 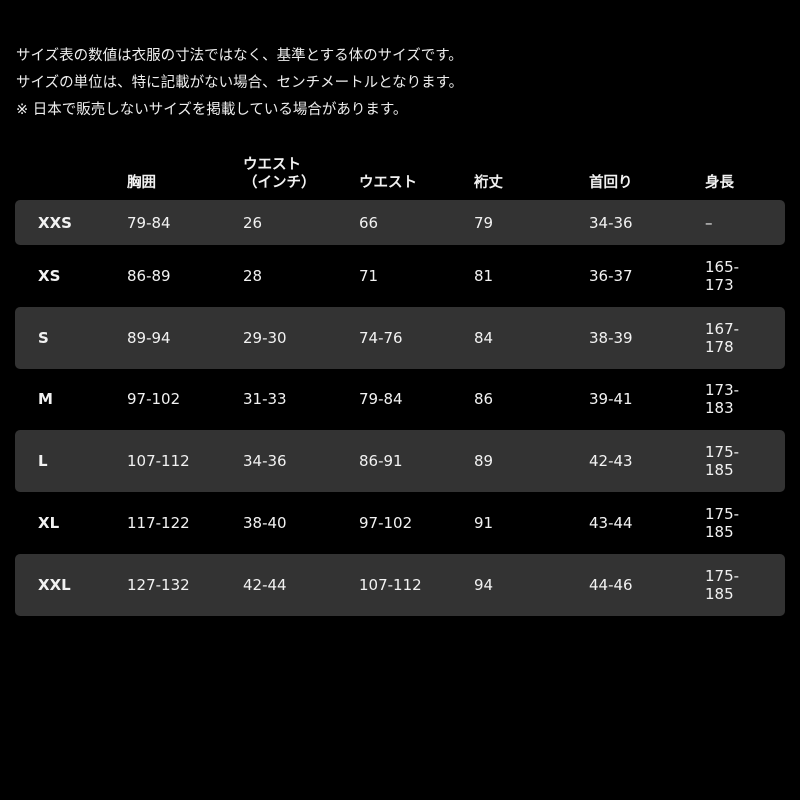 I want to click on table-row: L 107-112 34-36 86-91 89 42-43 175- 185, so click(x=400, y=461).